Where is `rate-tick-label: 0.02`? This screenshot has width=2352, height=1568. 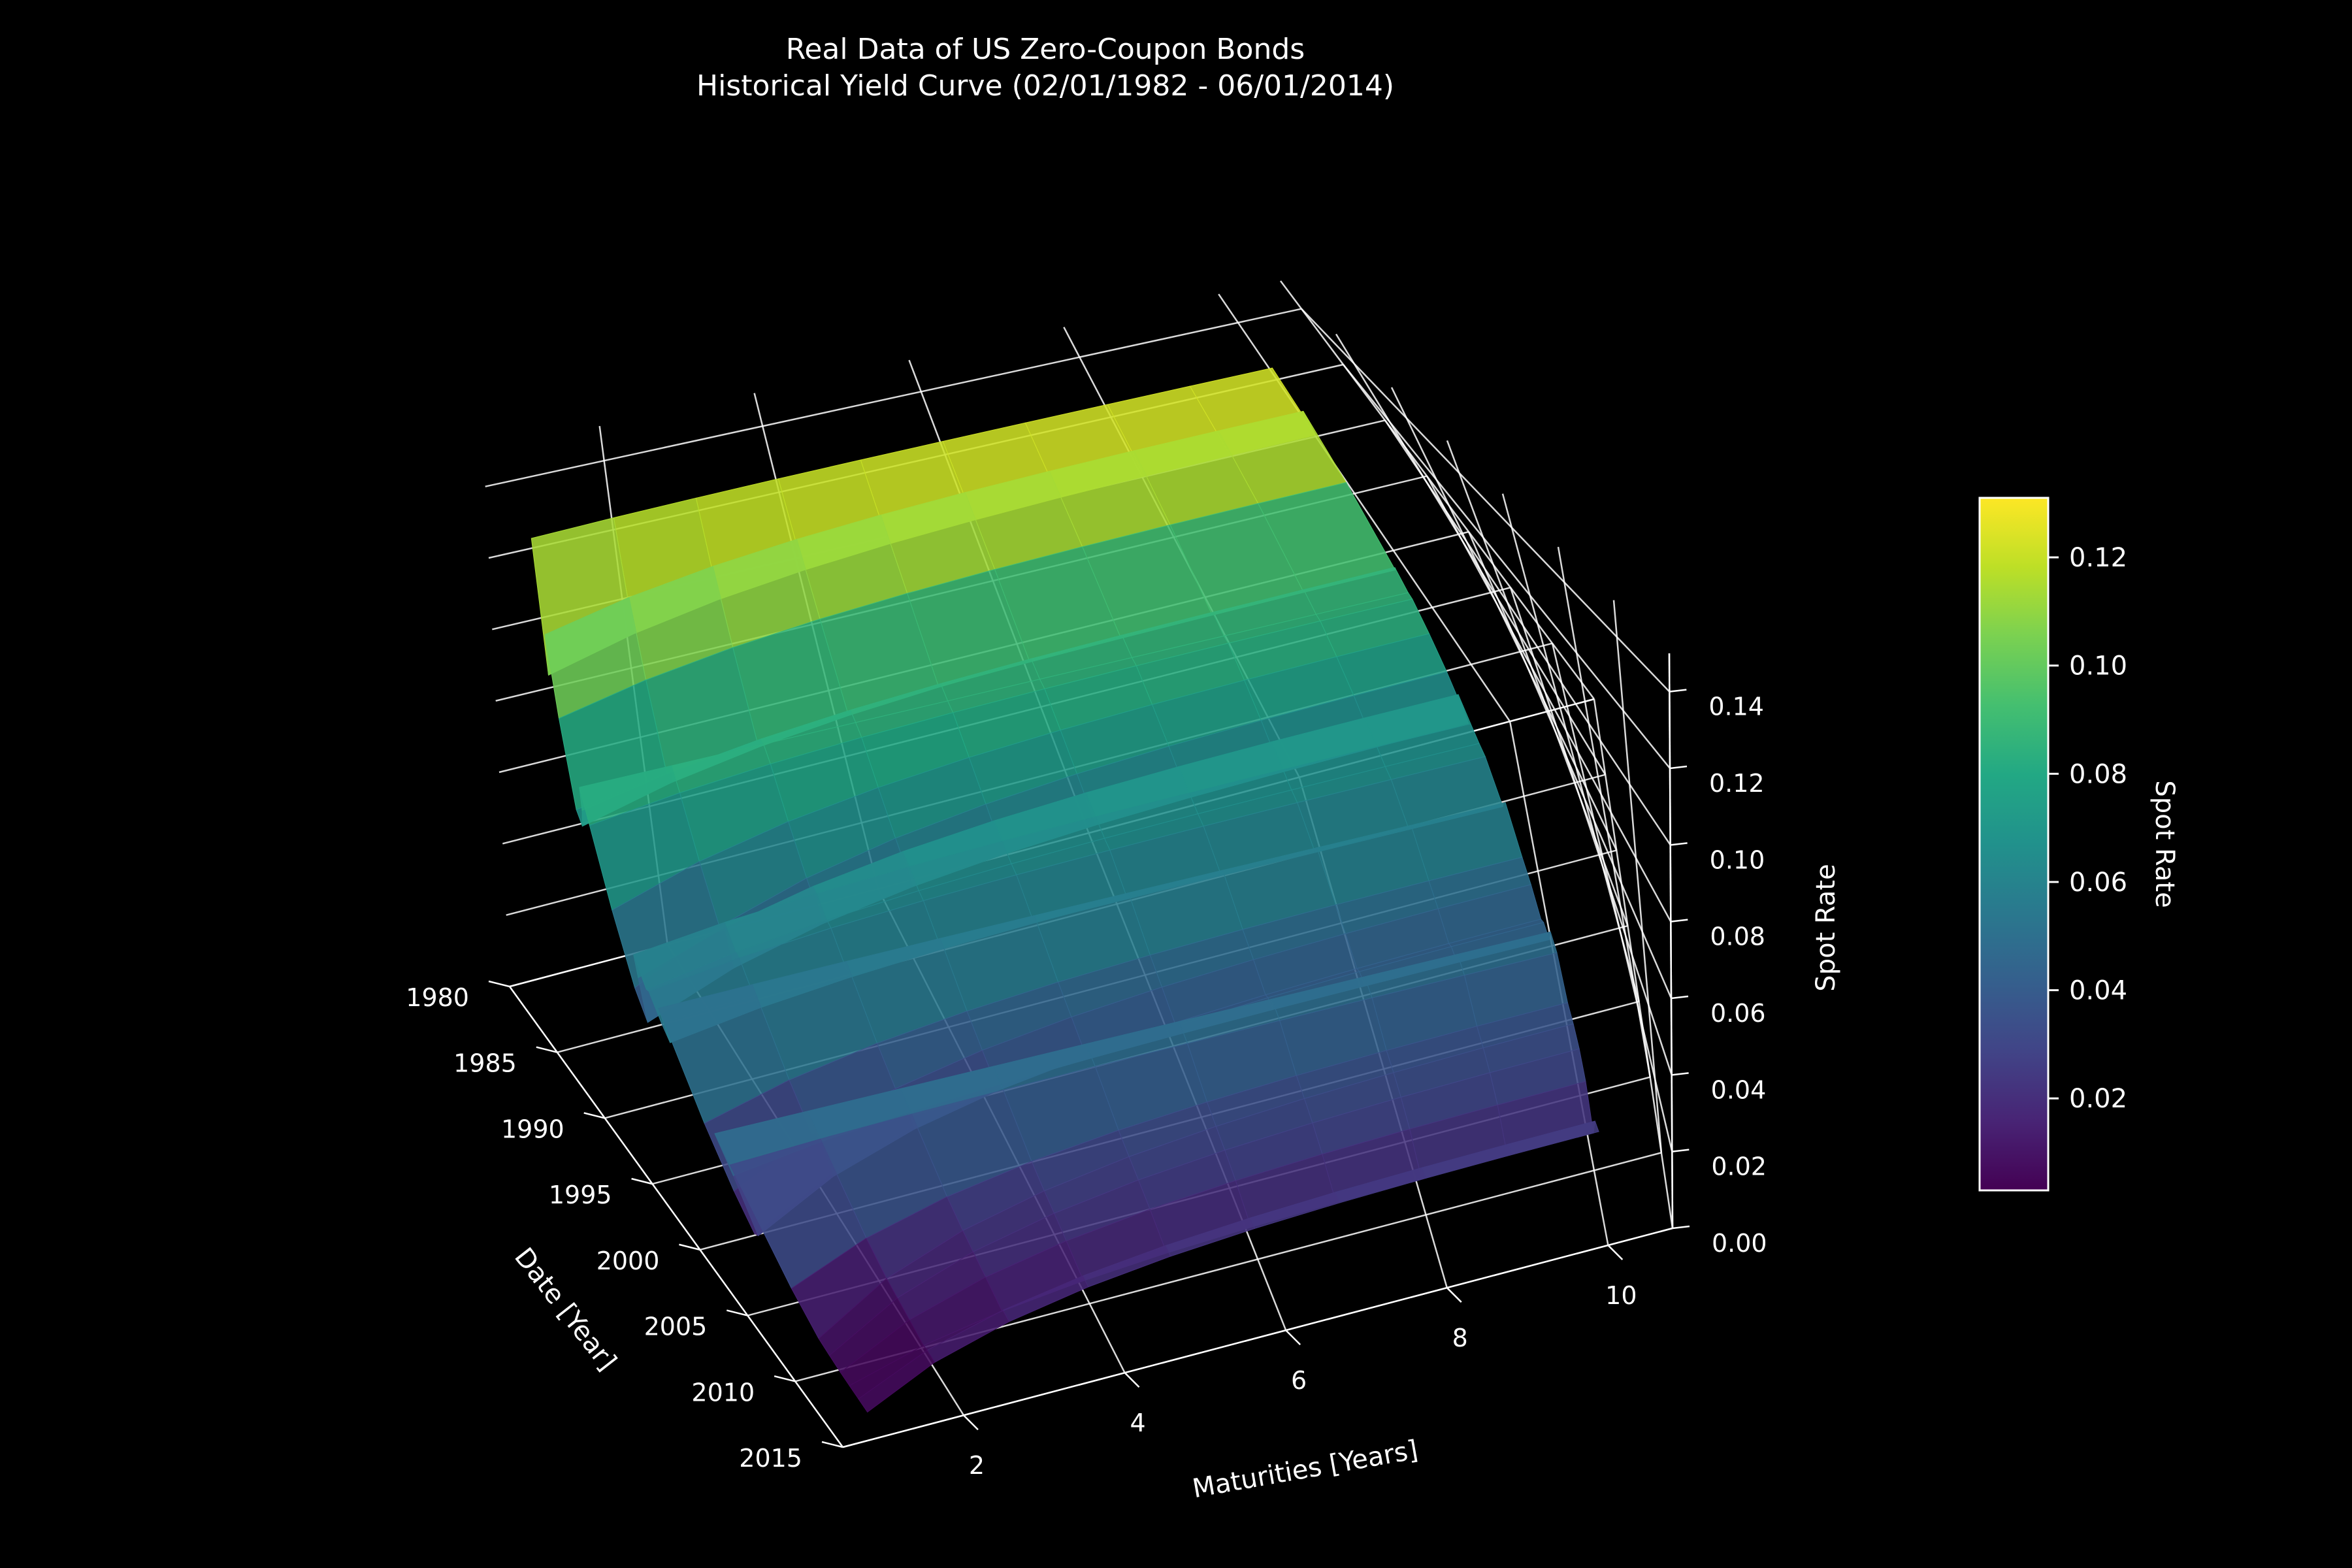
rate-tick-label: 0.02 is located at coordinates (1739, 1166).